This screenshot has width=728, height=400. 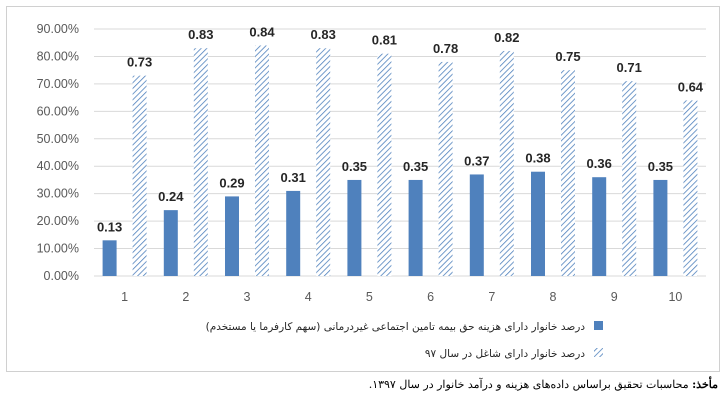 I want to click on data-label: 0.36, so click(x=599, y=163).